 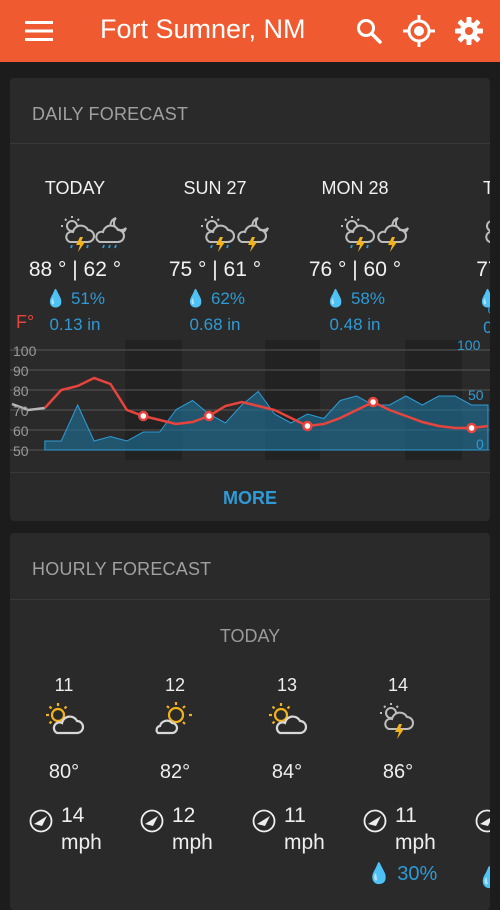 I want to click on unit-label: F°, so click(x=25, y=322).